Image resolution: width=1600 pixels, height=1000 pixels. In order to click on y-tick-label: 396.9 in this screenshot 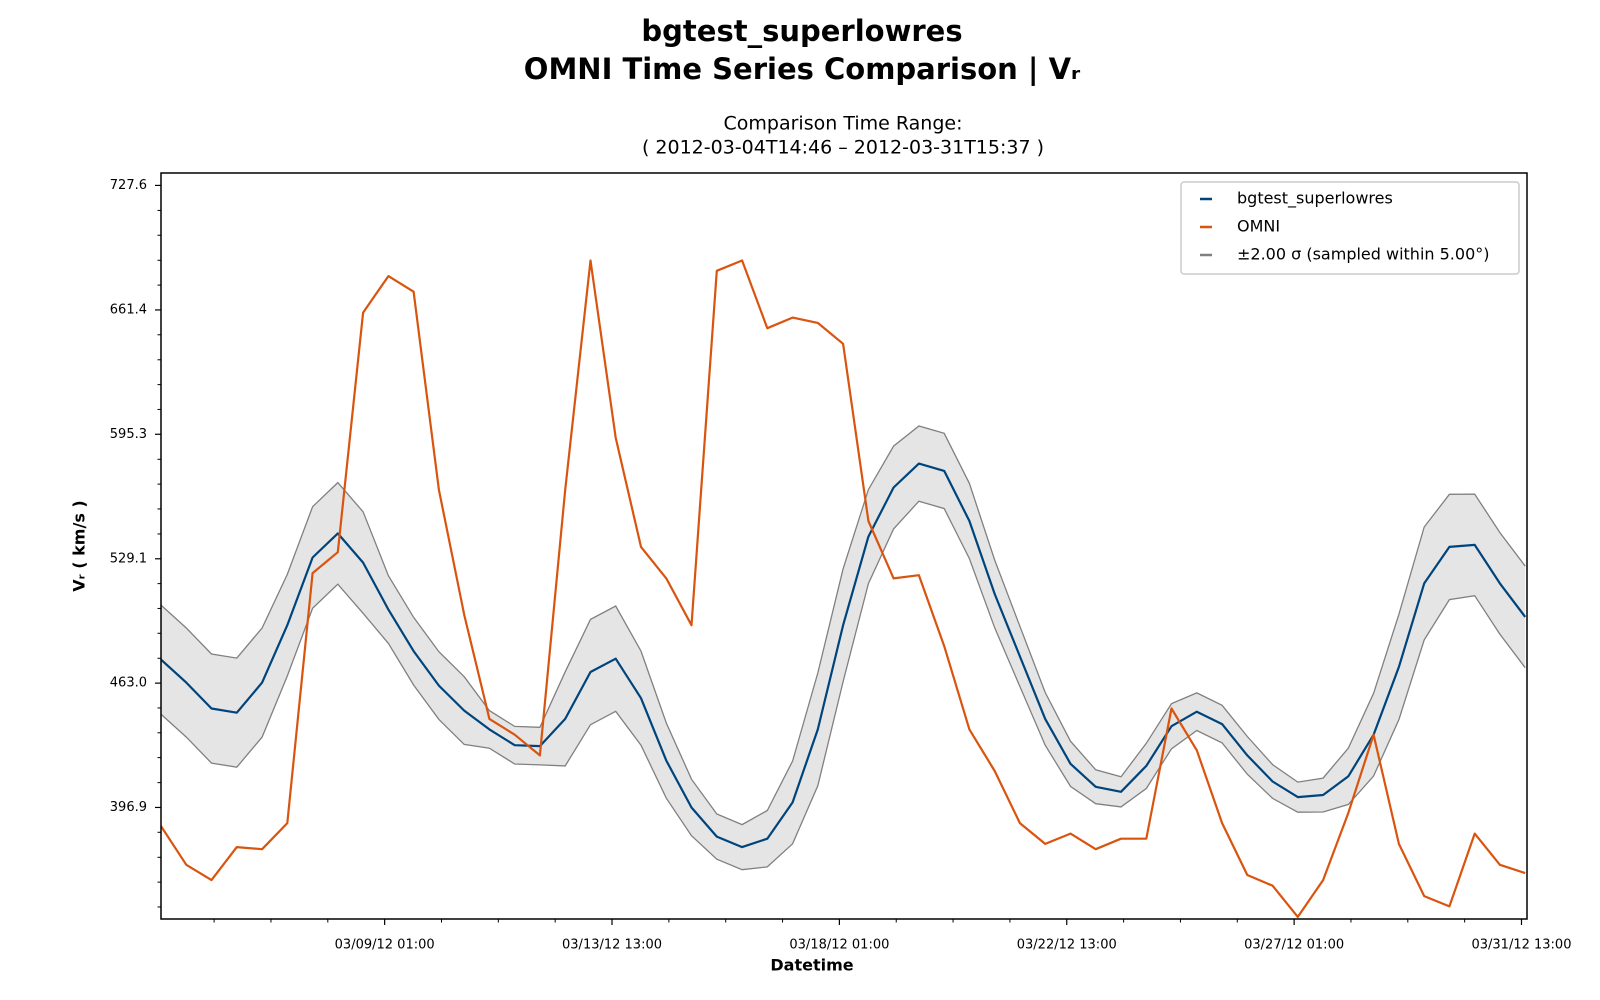, I will do `click(128, 807)`.